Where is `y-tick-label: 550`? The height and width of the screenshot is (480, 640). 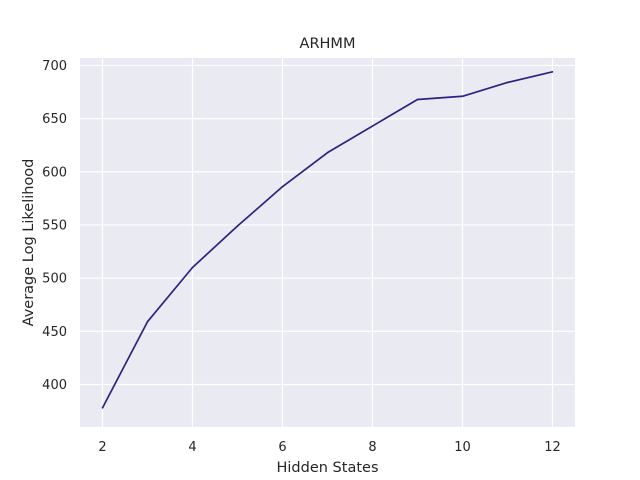
y-tick-label: 550 is located at coordinates (54, 225).